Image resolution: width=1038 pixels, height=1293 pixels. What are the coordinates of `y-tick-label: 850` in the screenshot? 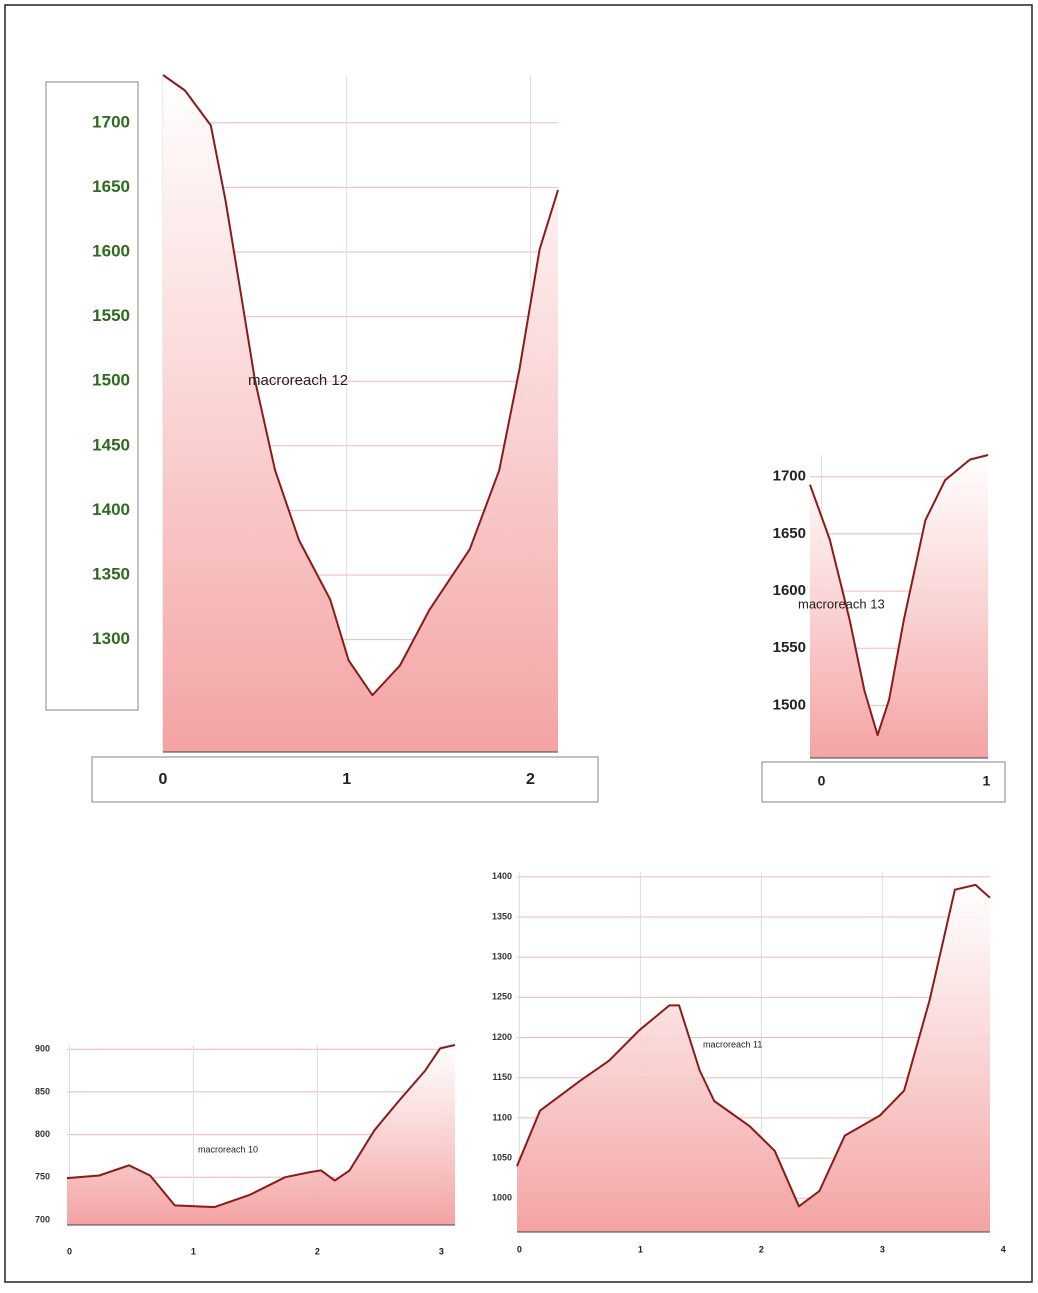 It's located at (42, 1091).